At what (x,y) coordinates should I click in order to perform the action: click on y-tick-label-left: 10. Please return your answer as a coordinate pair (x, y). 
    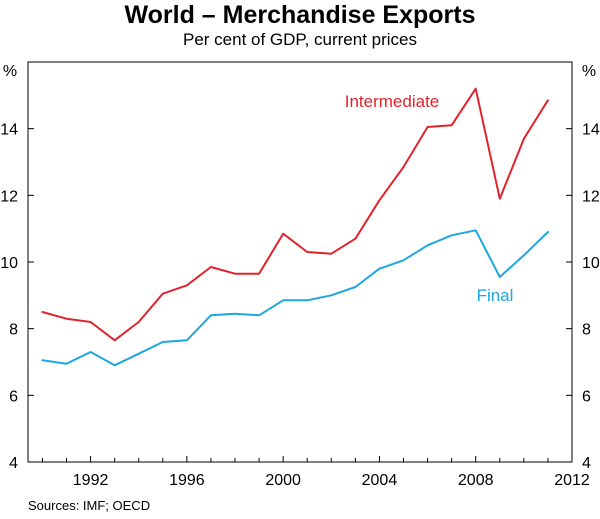
    Looking at the image, I should click on (9, 263).